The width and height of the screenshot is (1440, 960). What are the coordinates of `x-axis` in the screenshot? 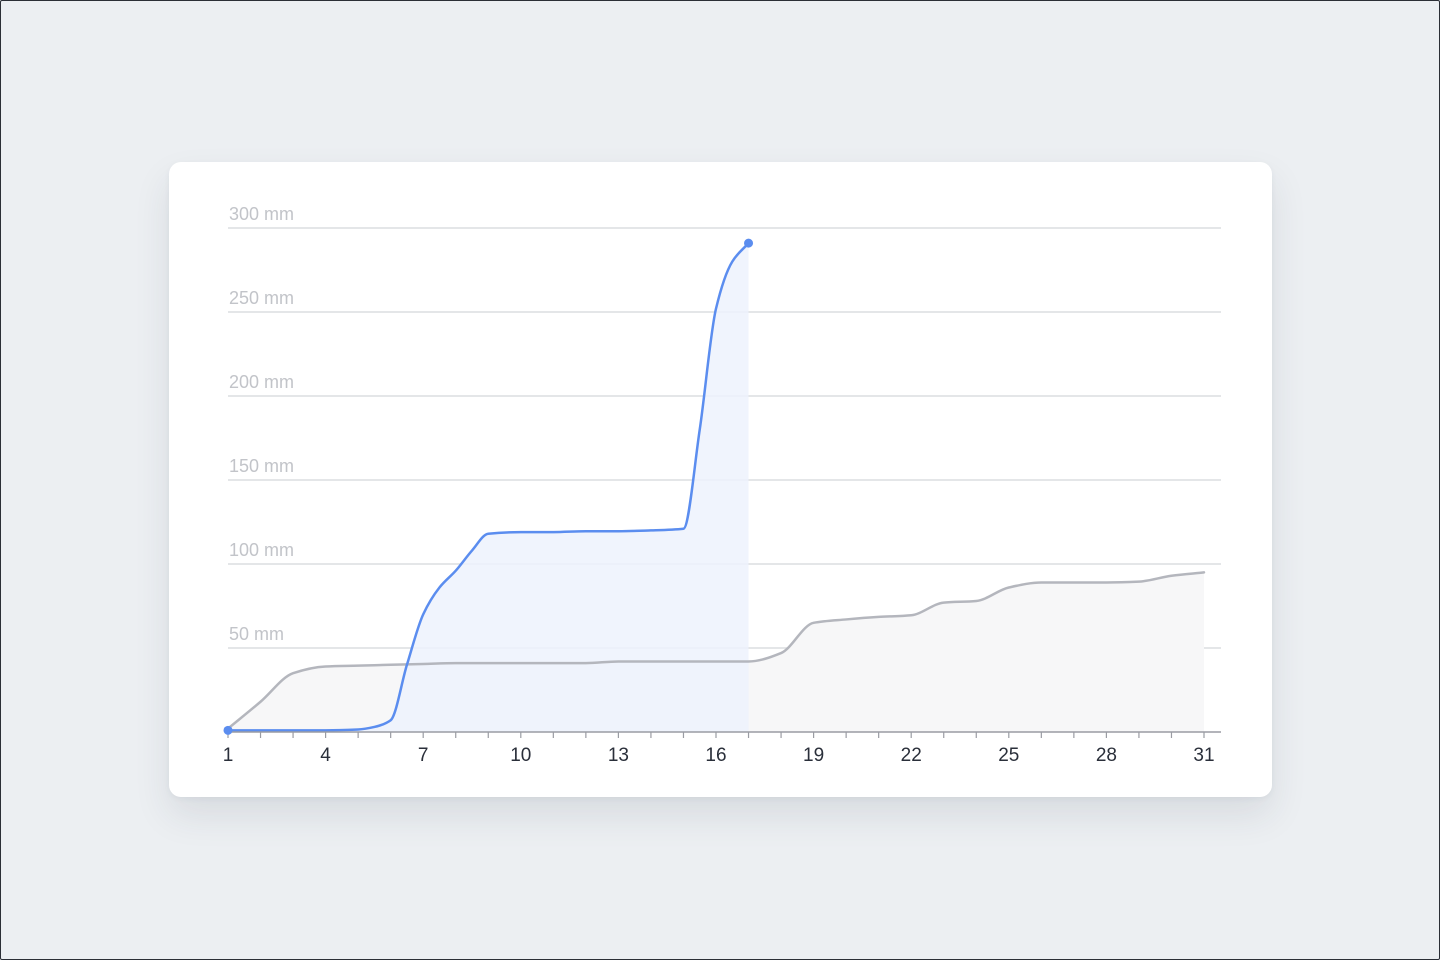 It's located at (724, 734).